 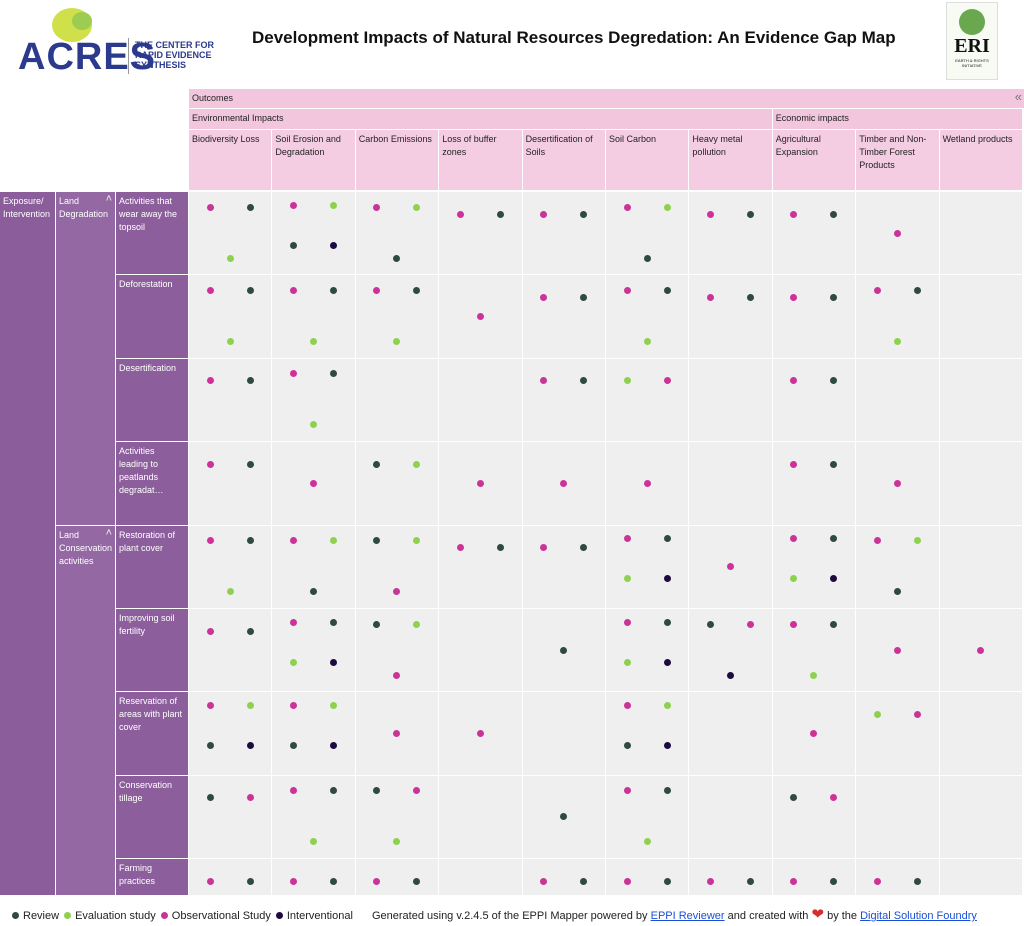 What do you see at coordinates (687, 916) in the screenshot?
I see `link: EPPI Reviewer` at bounding box center [687, 916].